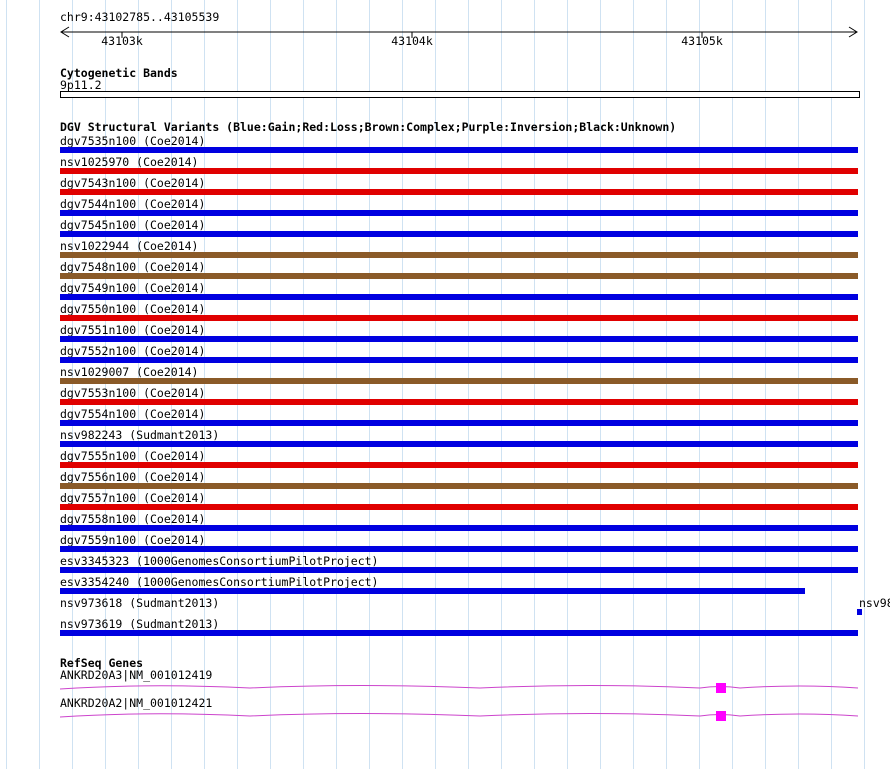  I want to click on cytoband-bar, so click(460, 94).